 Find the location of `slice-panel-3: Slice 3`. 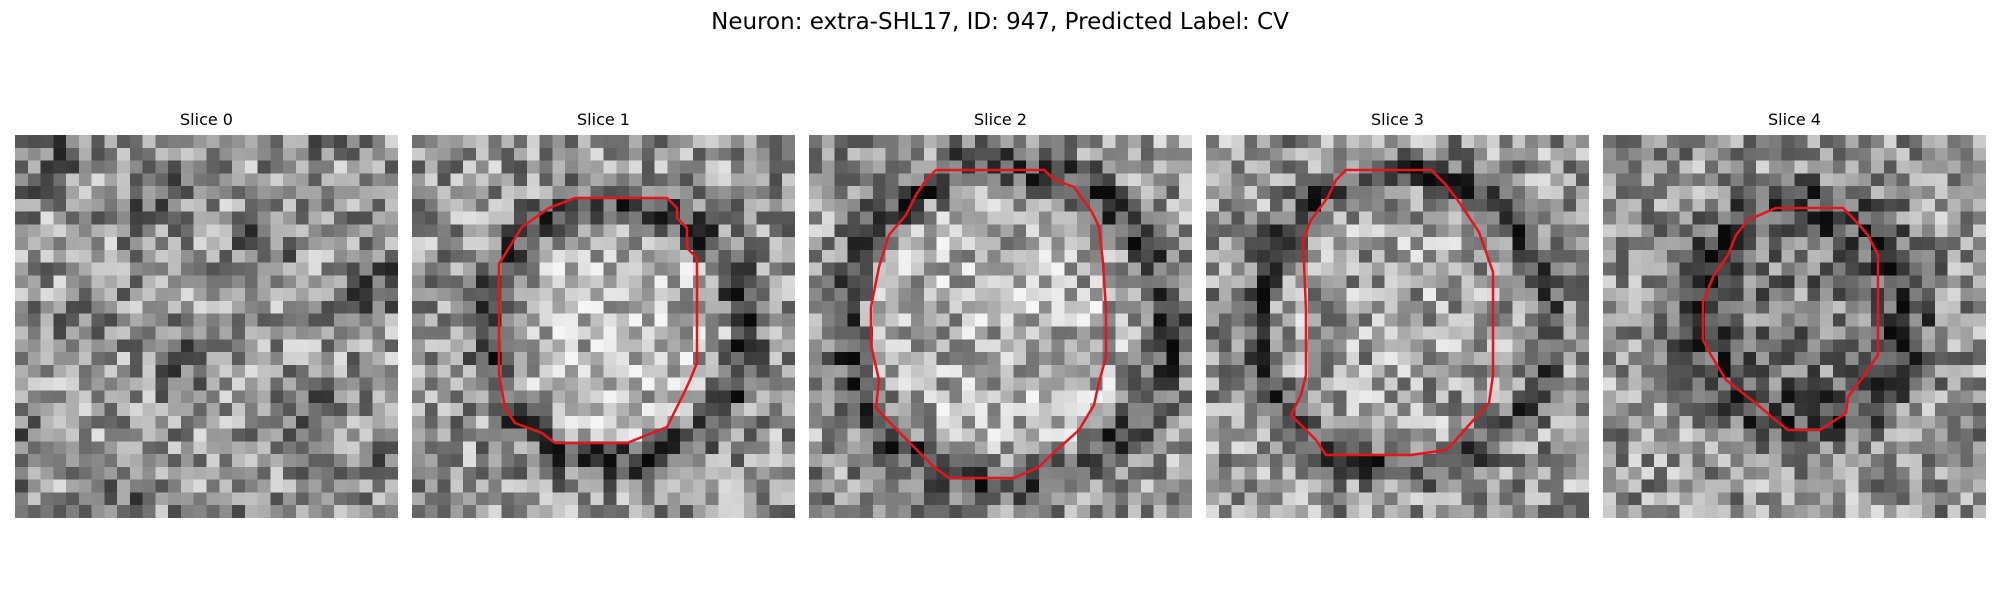

slice-panel-3: Slice 3 is located at coordinates (1397, 315).